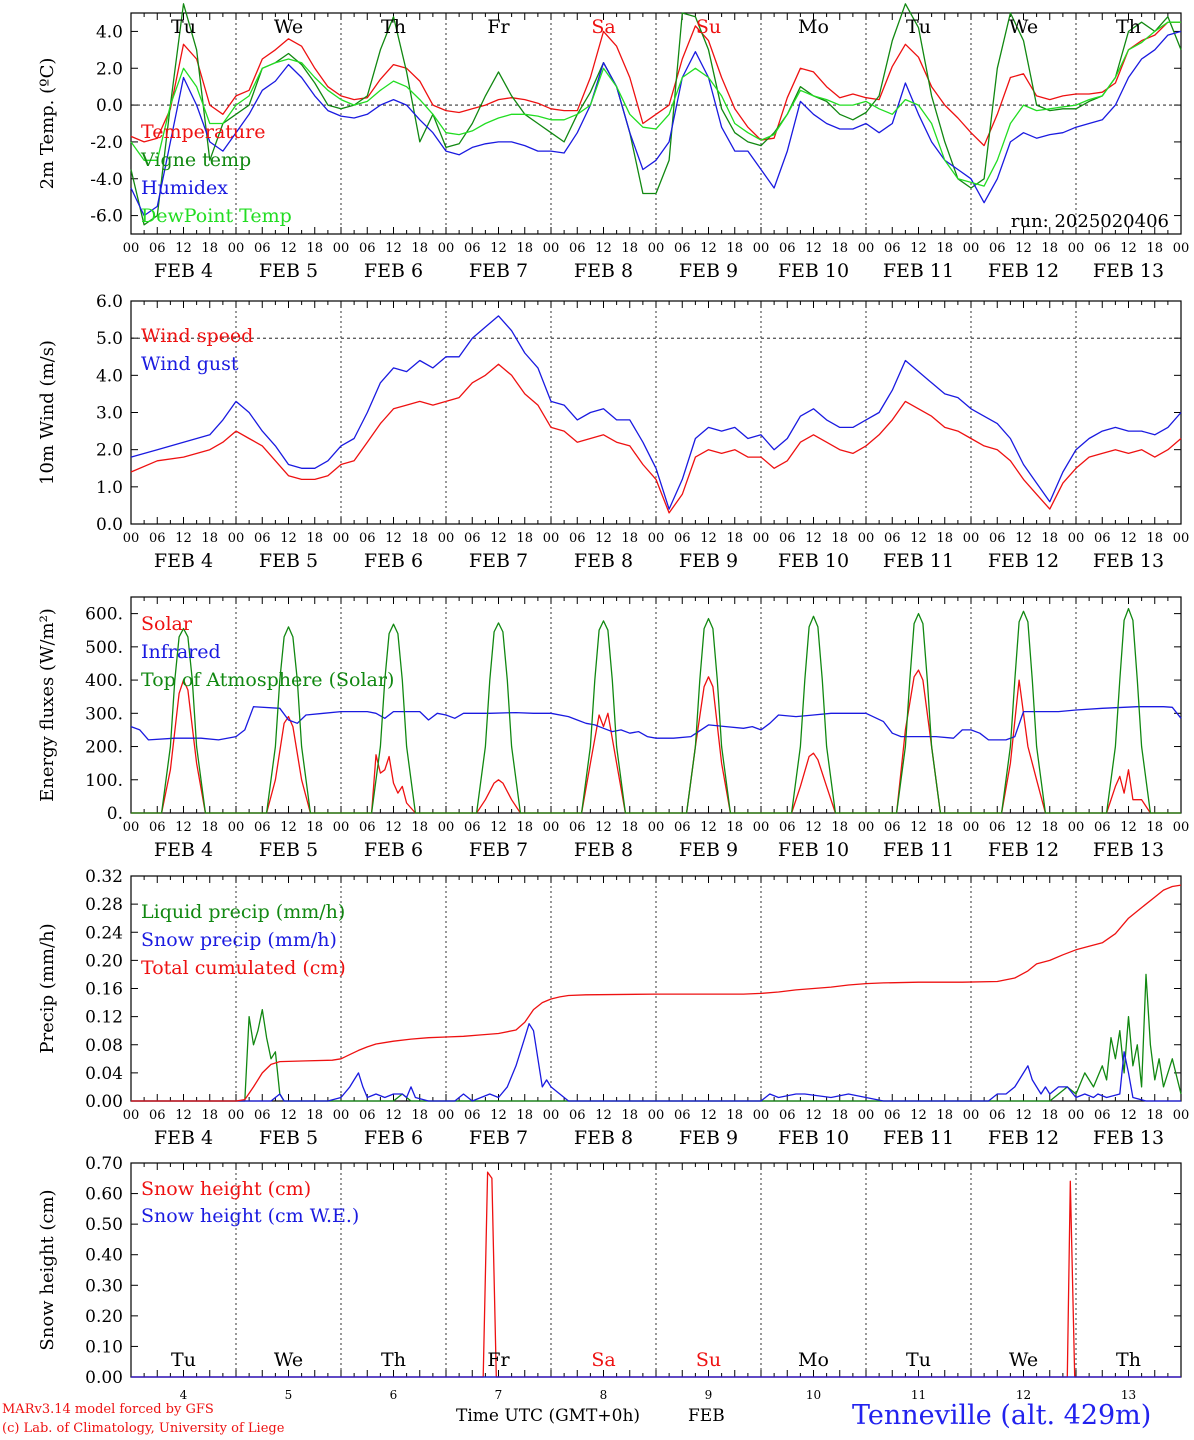 Image resolution: width=1194 pixels, height=1440 pixels. I want to click on y-tick-label: -4.0, so click(106, 180).